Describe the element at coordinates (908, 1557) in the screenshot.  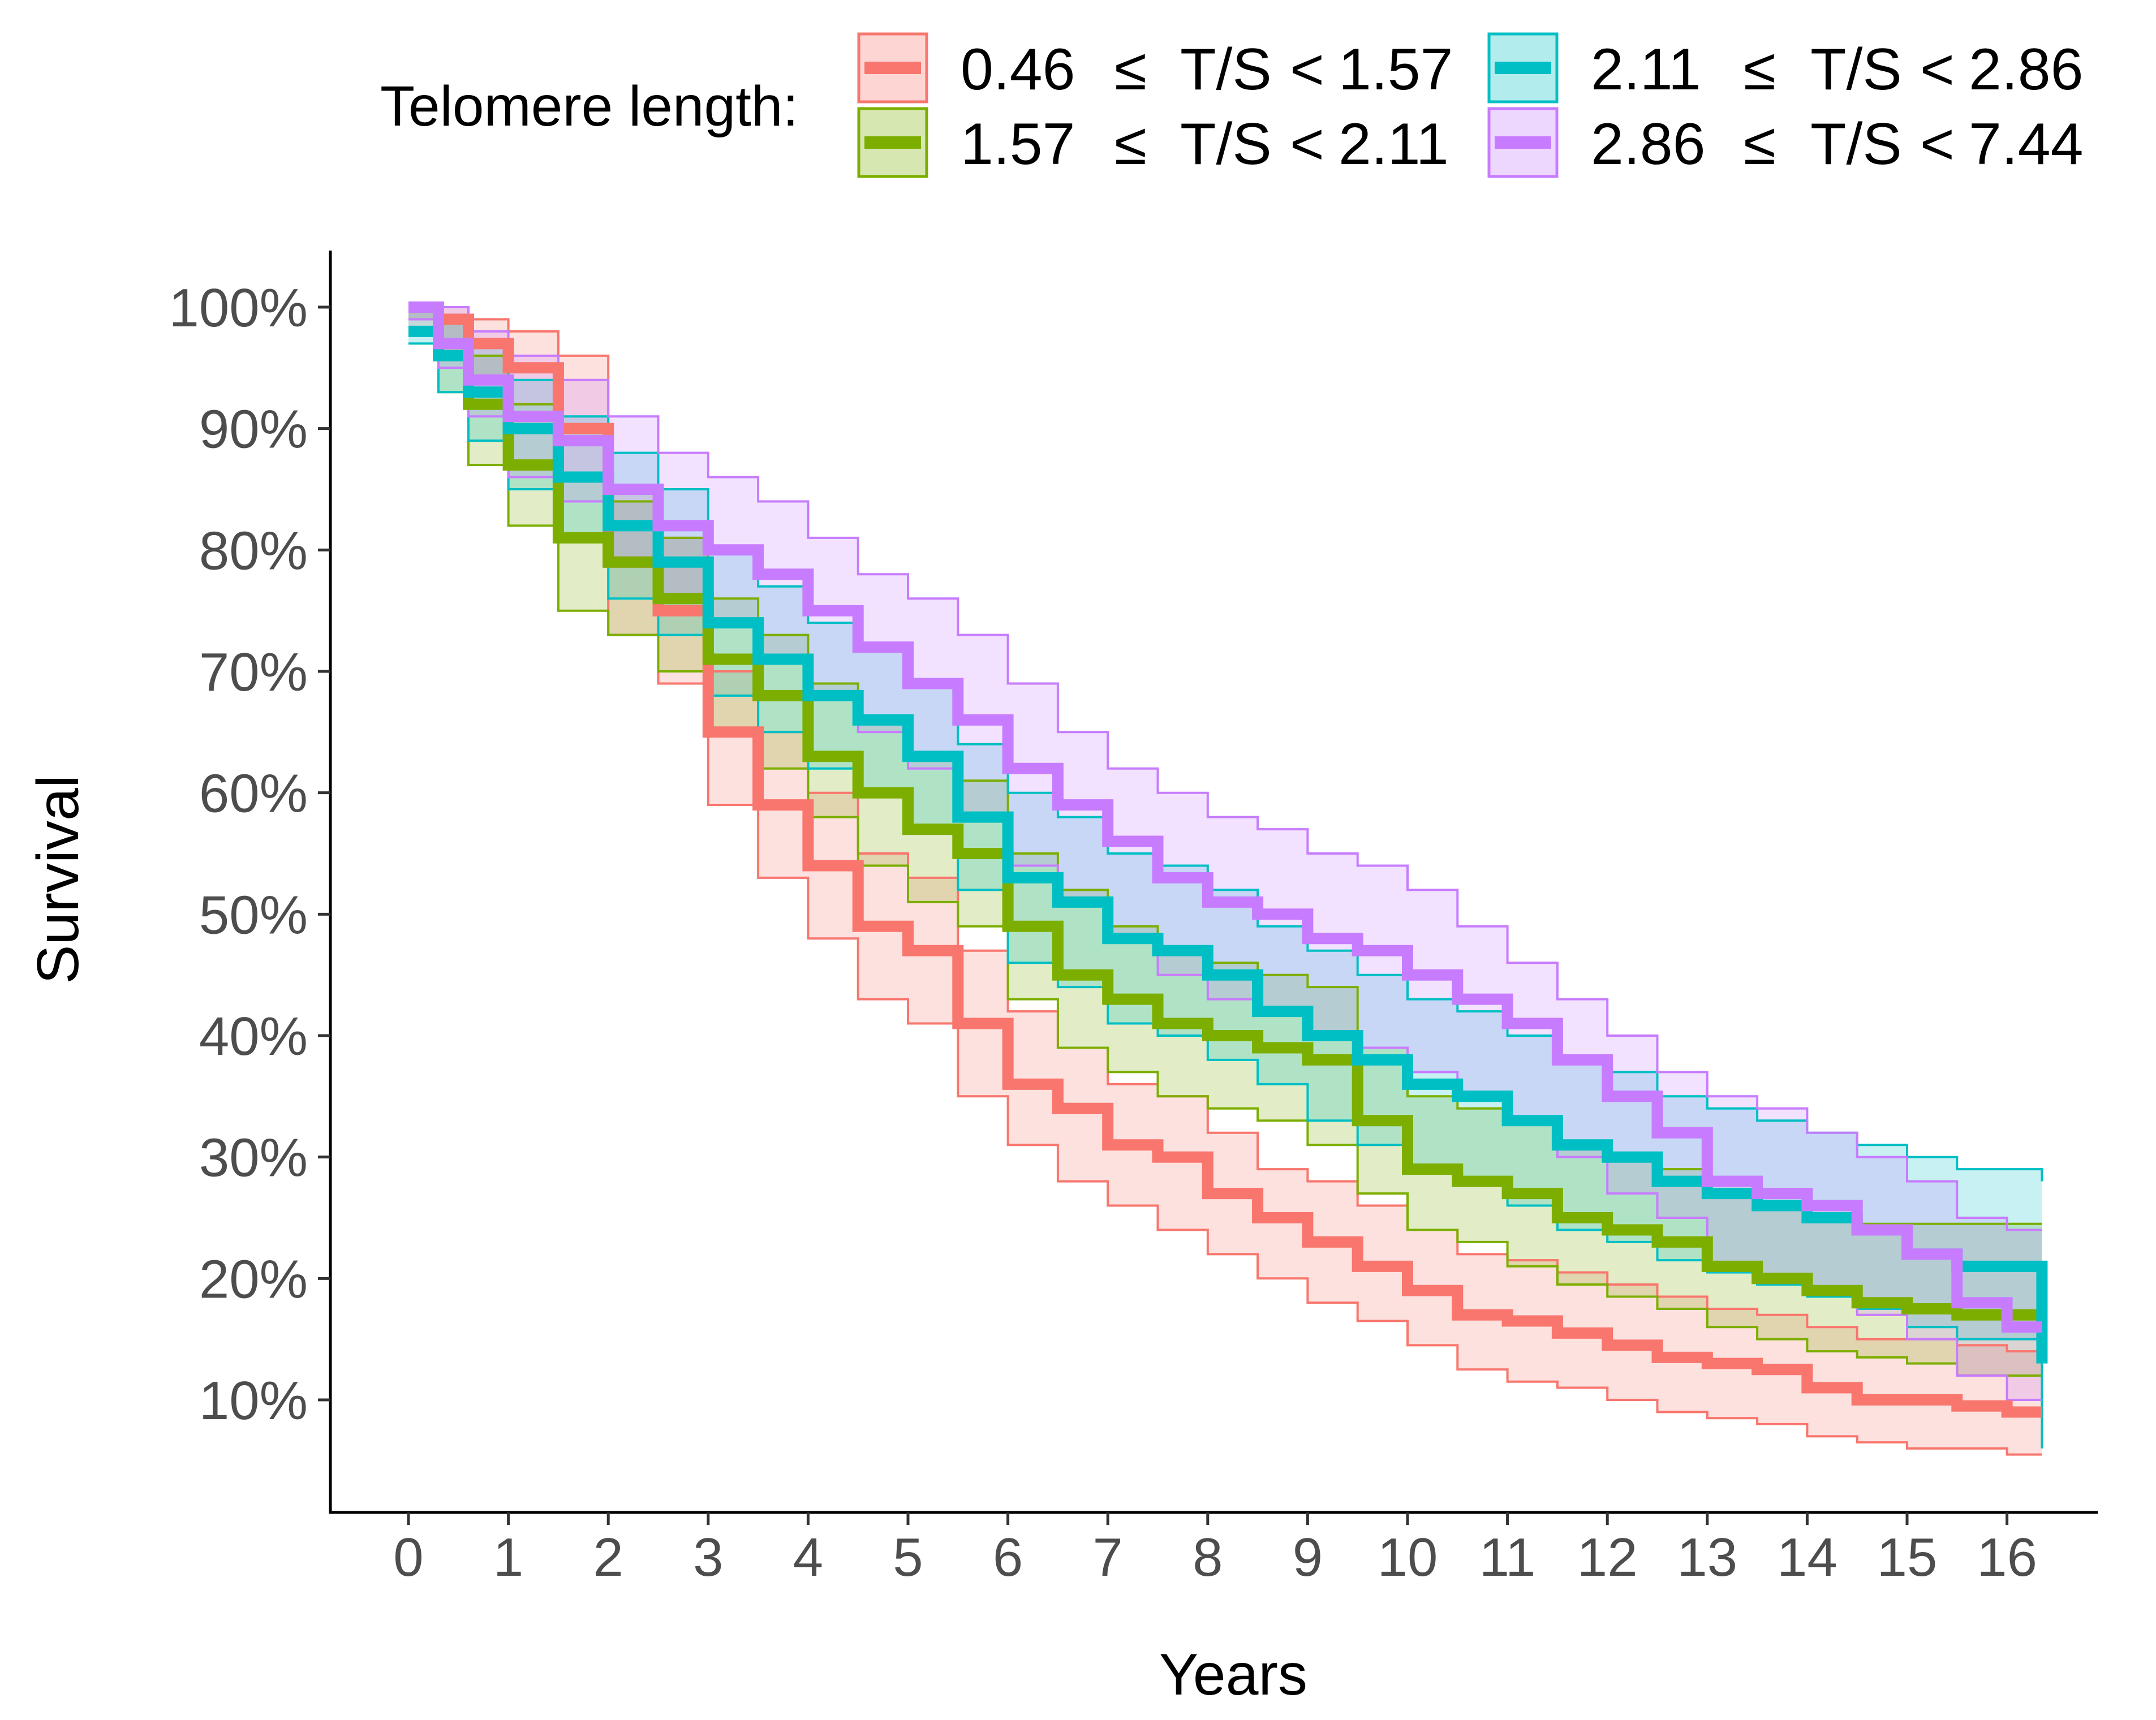
I see `x-tick-label: 5` at that location.